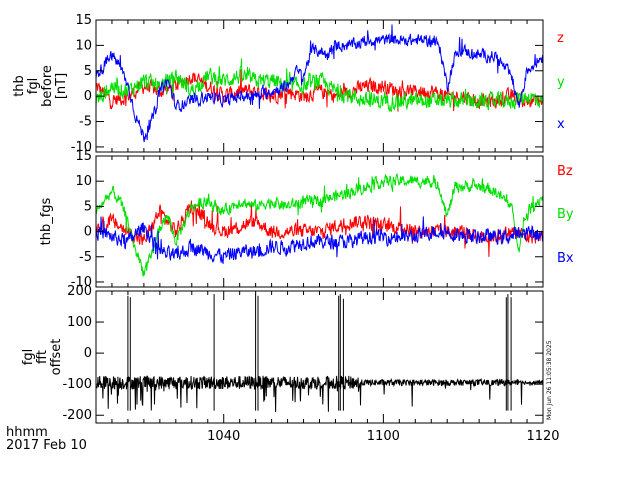 This screenshot has width=640, height=480. I want to click on series-fgs-Bz, so click(319, 228).